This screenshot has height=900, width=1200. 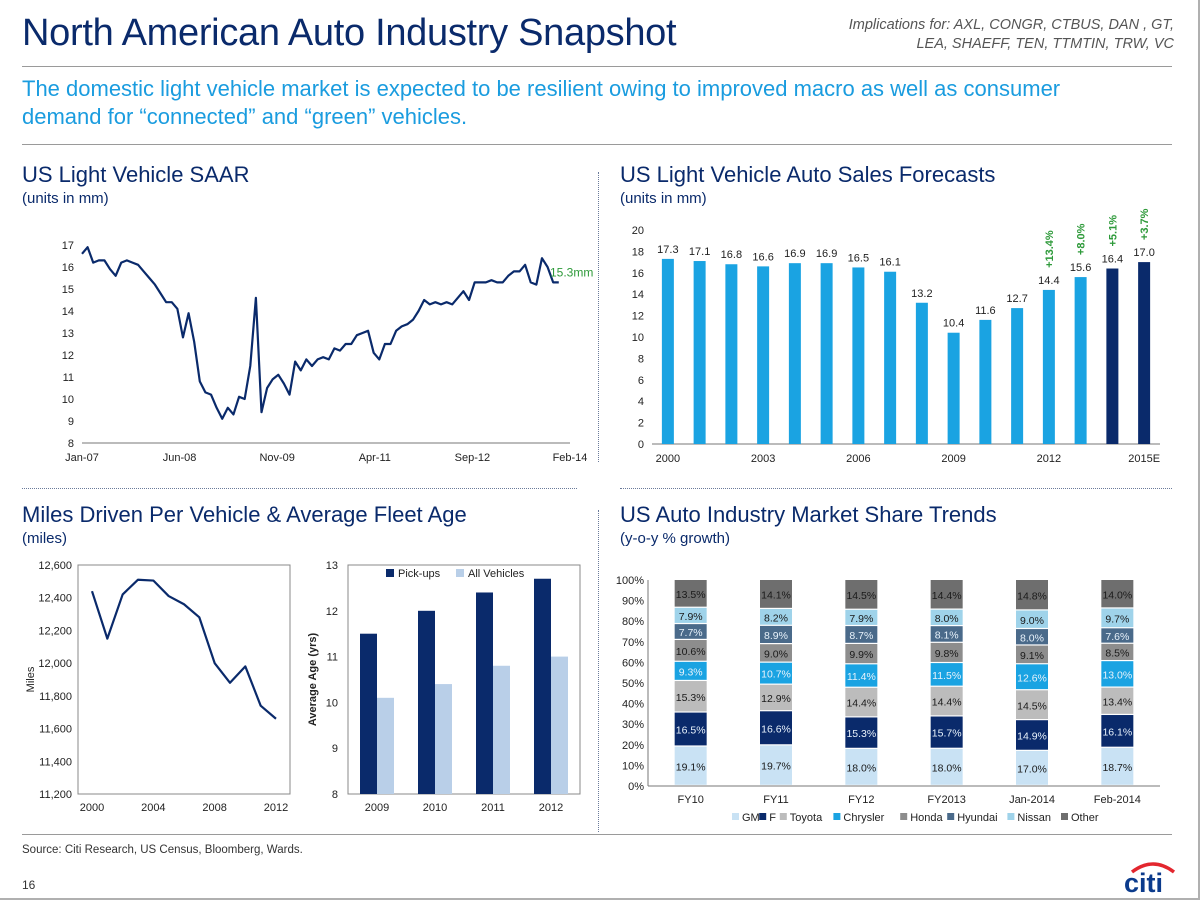 What do you see at coordinates (636, 787) in the screenshot?
I see `share-y-tick-label: 0%` at bounding box center [636, 787].